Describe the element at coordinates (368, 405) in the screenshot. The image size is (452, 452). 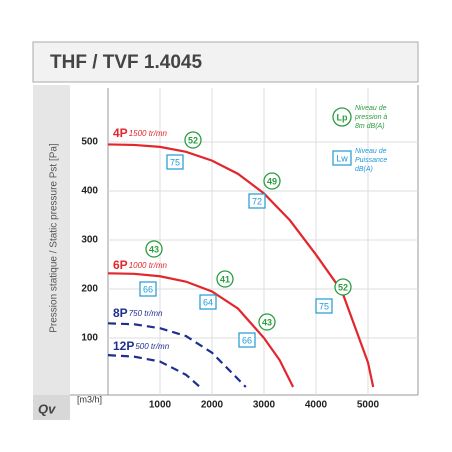
I see `x-tick-label: 5000` at that location.